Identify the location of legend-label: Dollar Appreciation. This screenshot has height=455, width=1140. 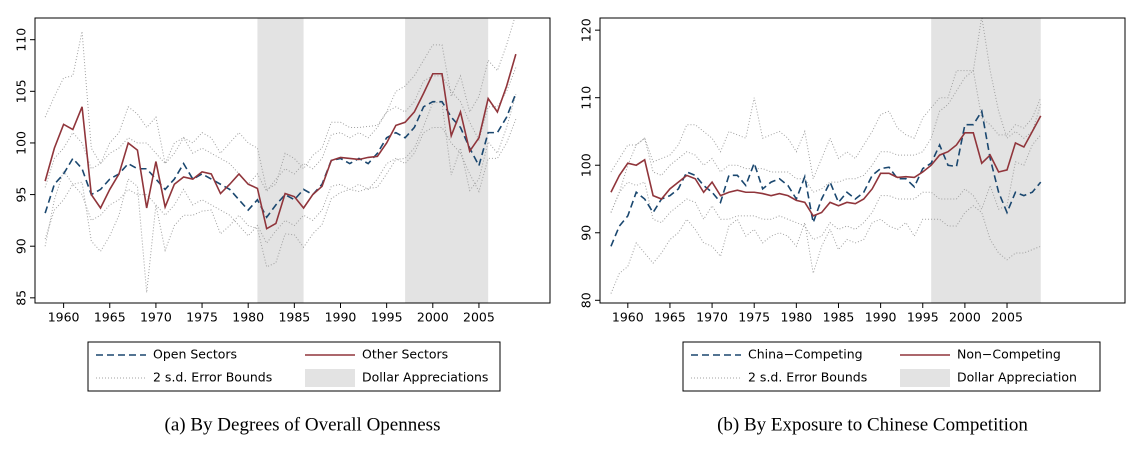
(1017, 377).